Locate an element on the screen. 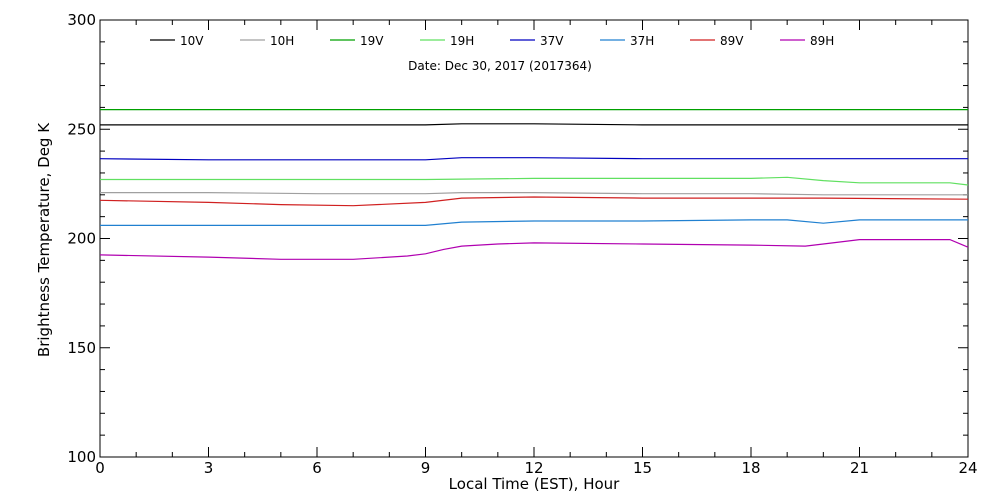 The width and height of the screenshot is (1000, 500). series-line-37V is located at coordinates (533, 159).